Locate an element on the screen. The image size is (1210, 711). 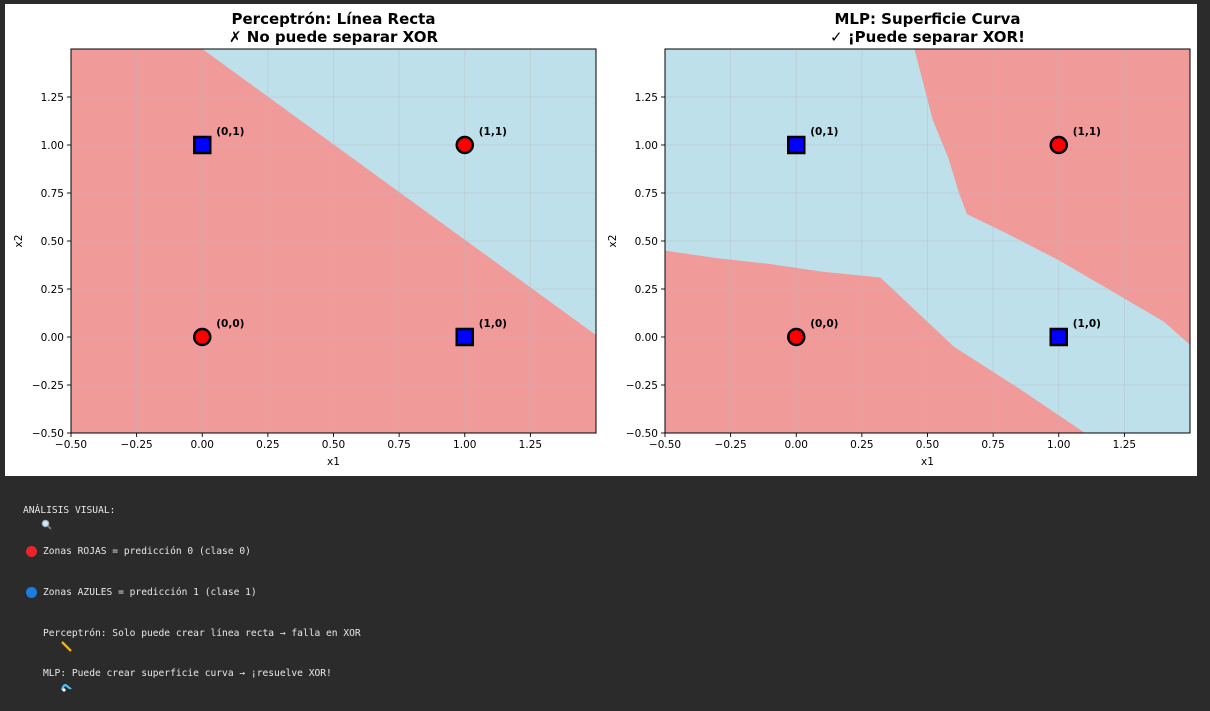
chart-title: Perceptrón: Línea Recta is located at coordinates (334, 19).